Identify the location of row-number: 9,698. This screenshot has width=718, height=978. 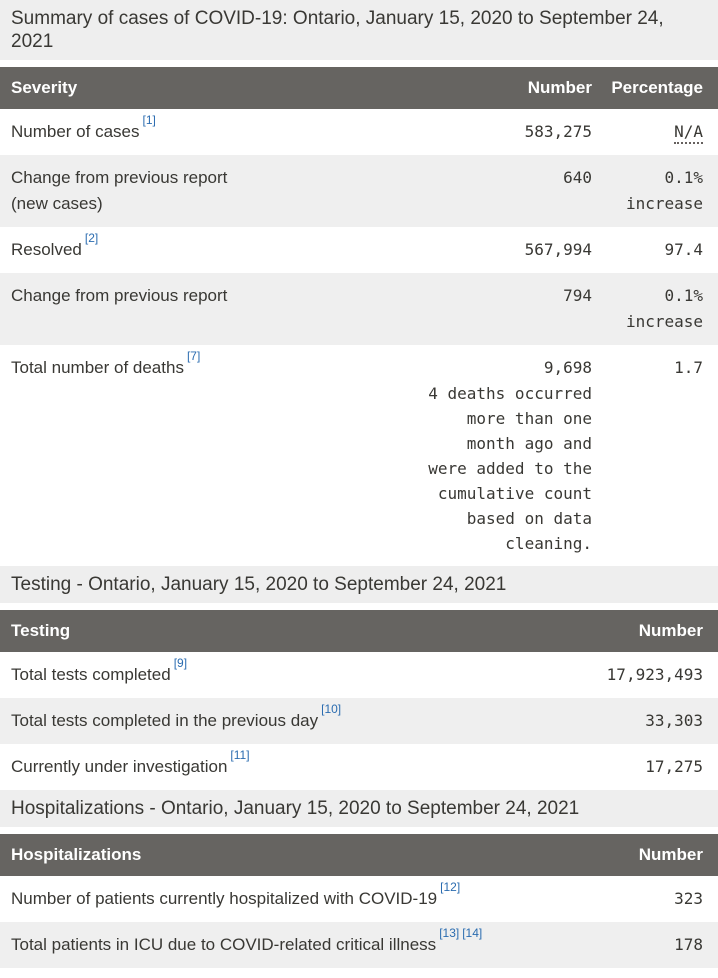
(567, 367).